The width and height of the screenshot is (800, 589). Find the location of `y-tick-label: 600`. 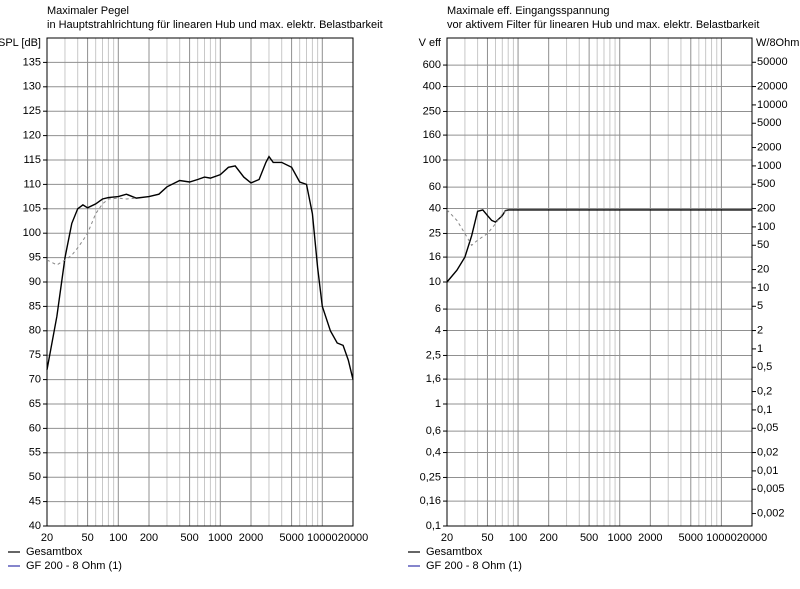

y-tick-label: 600 is located at coordinates (432, 65).